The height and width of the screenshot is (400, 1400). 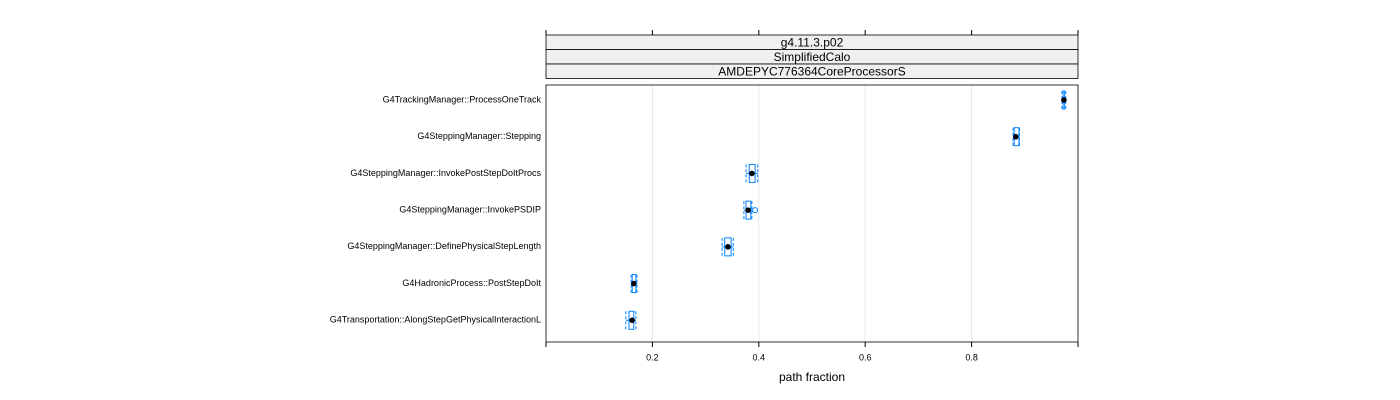 What do you see at coordinates (479, 136) in the screenshot?
I see `y-tick-label: G4SteppingManager::Stepping` at bounding box center [479, 136].